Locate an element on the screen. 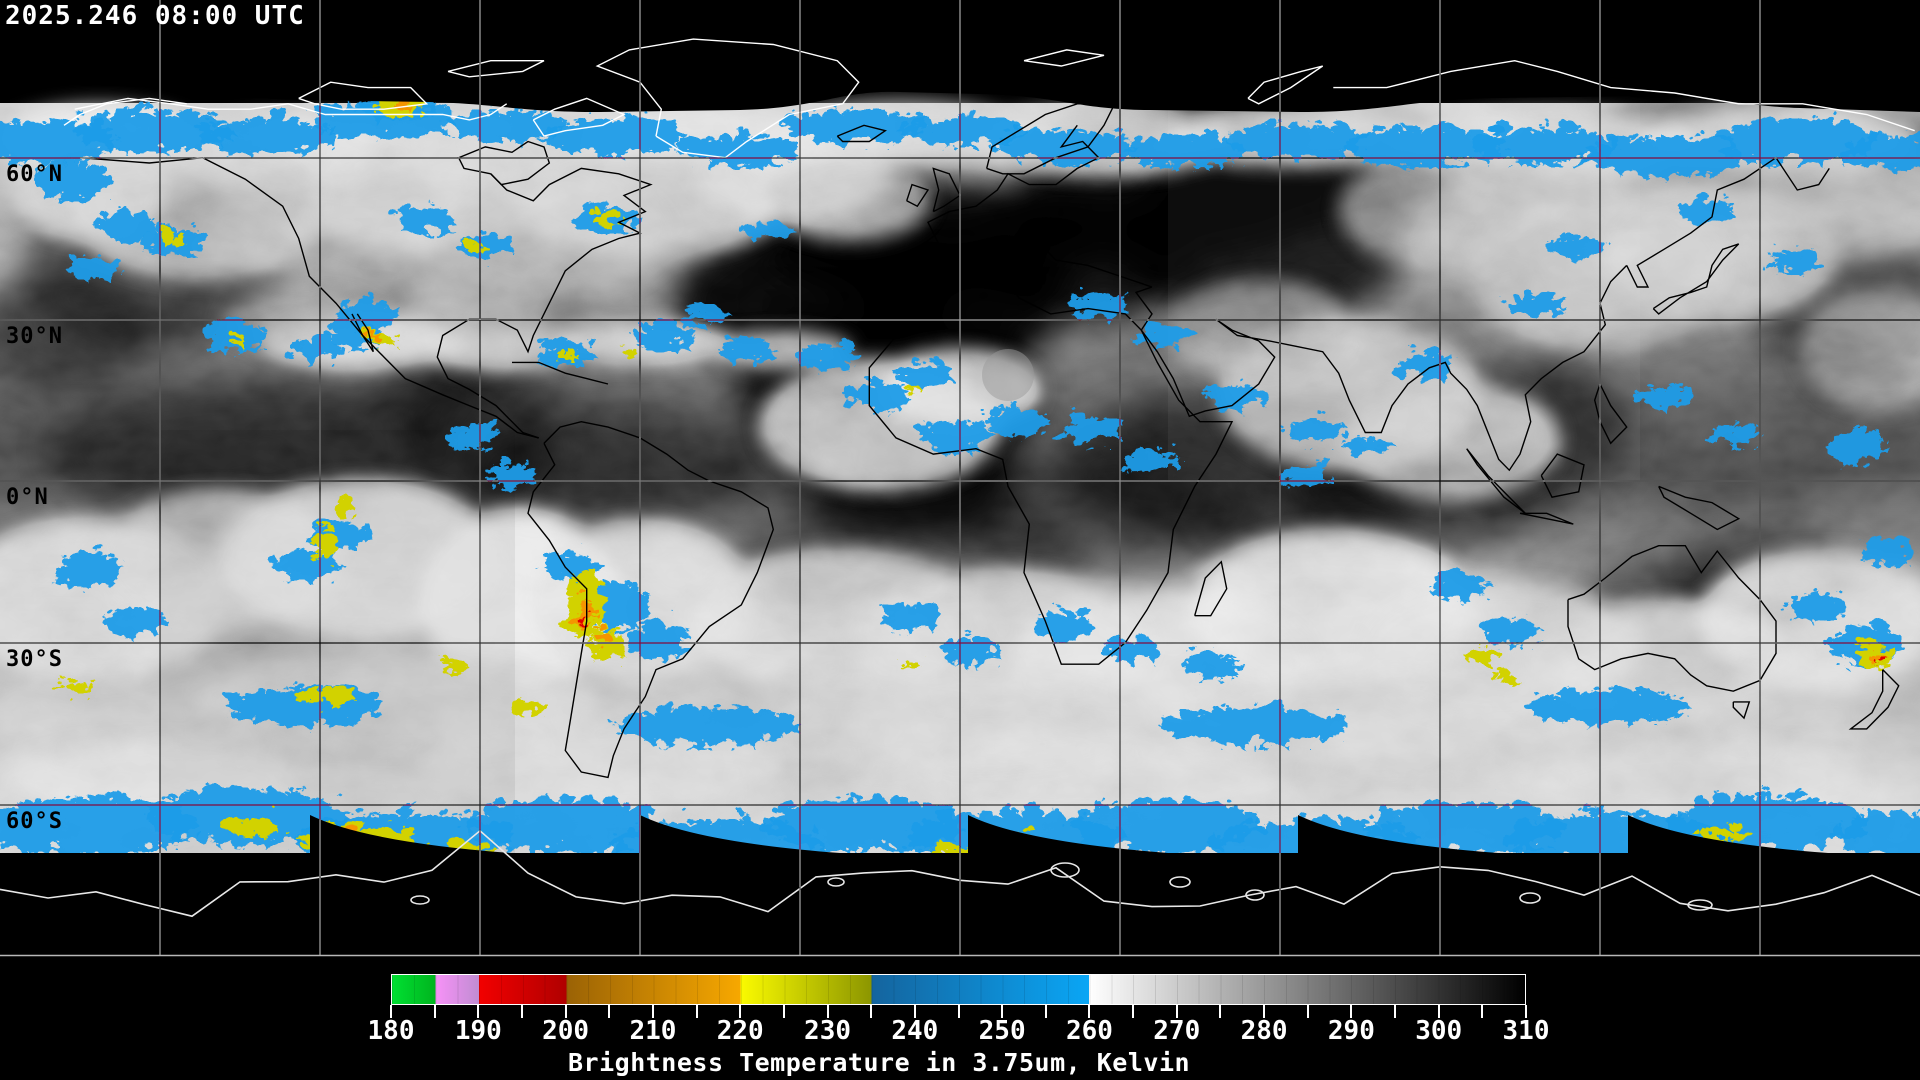 Image resolution: width=1920 pixels, height=1080 pixels. colorbar-tick-label: 240 is located at coordinates (915, 1031).